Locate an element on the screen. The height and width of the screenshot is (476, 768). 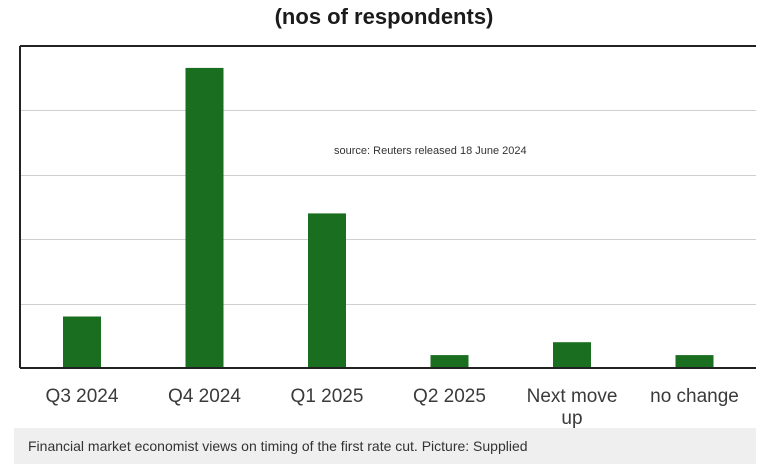
x-tick-label-q1-2025: Q1 2025 is located at coordinates (327, 396).